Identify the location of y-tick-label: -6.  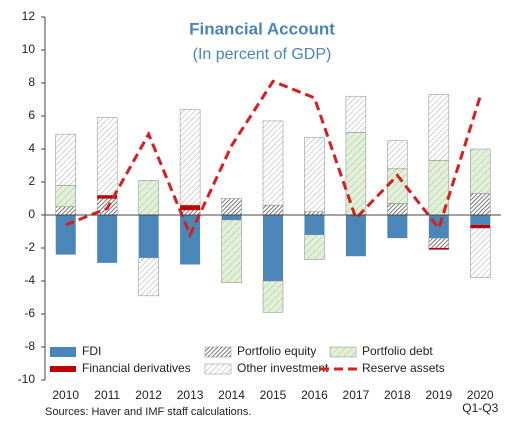
(29, 313).